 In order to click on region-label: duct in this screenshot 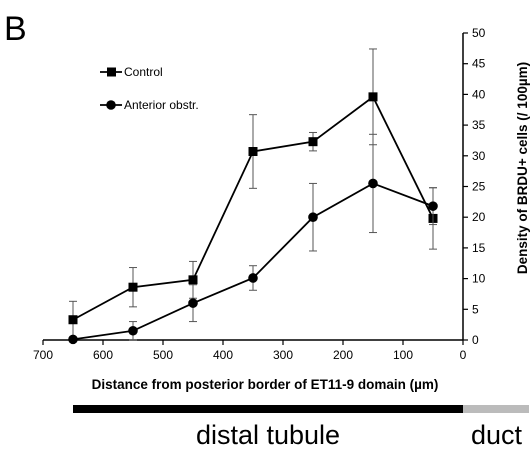, I will do `click(497, 435)`.